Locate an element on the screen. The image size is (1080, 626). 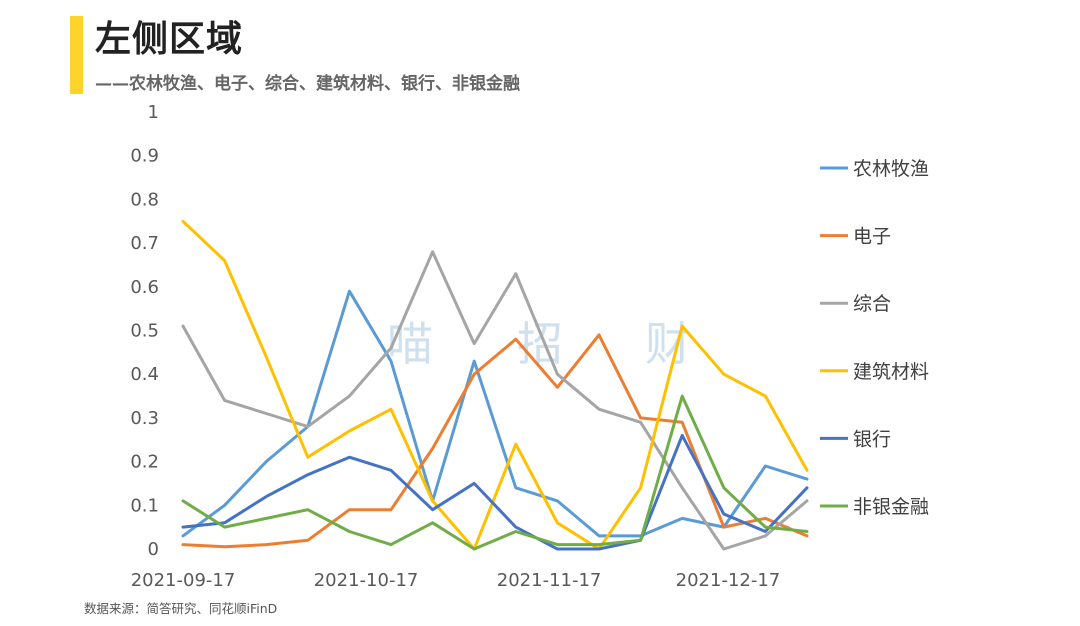
y-tick-label: 0.9 is located at coordinates (144, 156).